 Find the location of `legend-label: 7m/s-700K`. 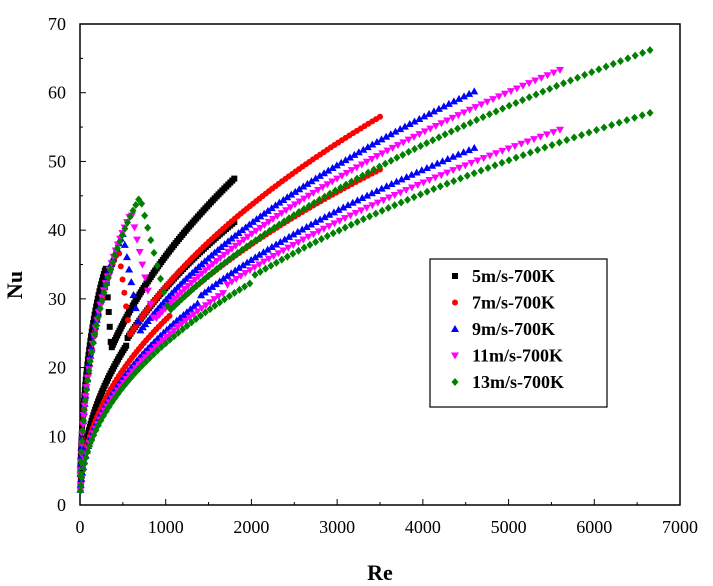

legend-label: 7m/s-700K is located at coordinates (513, 303).